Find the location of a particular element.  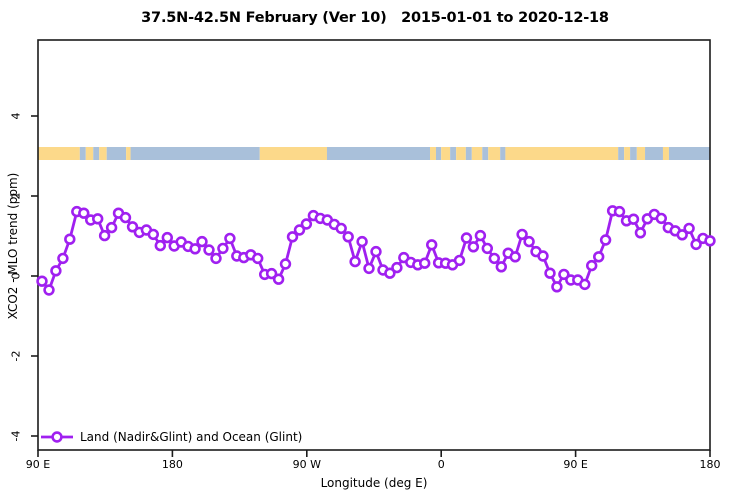

legend-series-symbol is located at coordinates (57, 437).